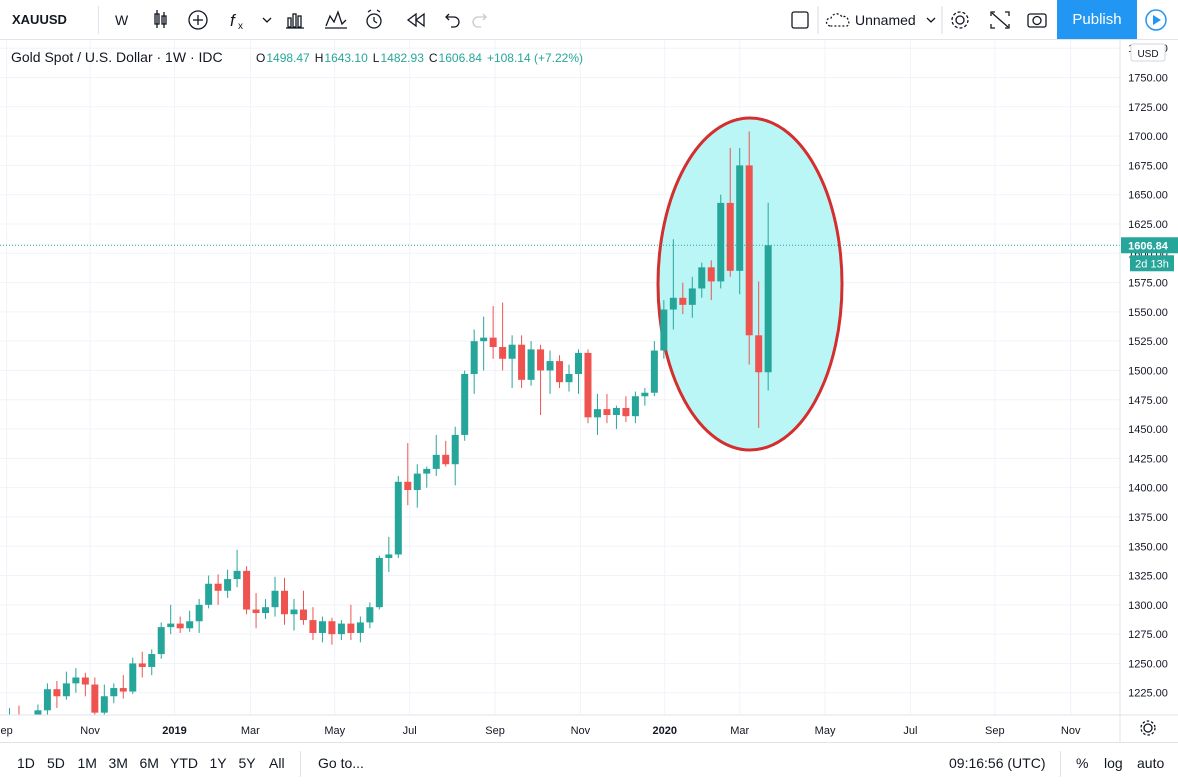 This screenshot has width=1178, height=784. I want to click on undo-icon, so click(452, 20).